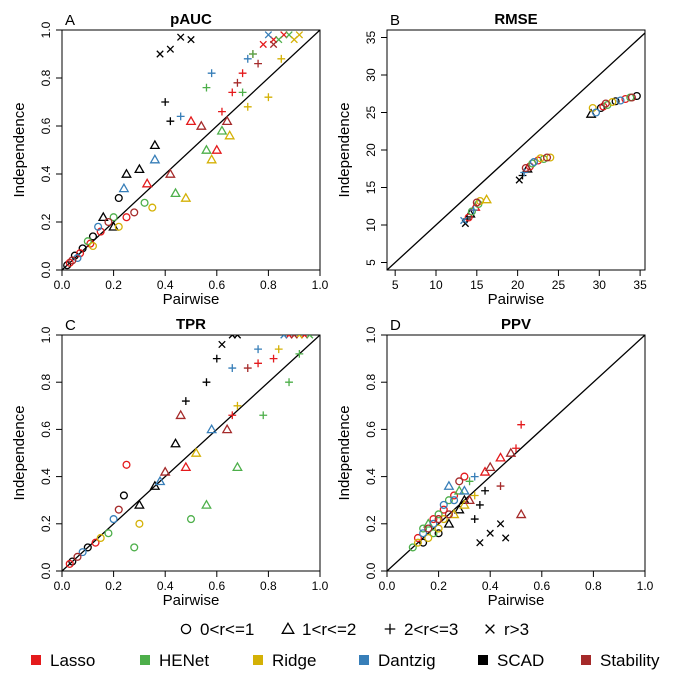  I want to click on panel-title: PPV, so click(516, 324).